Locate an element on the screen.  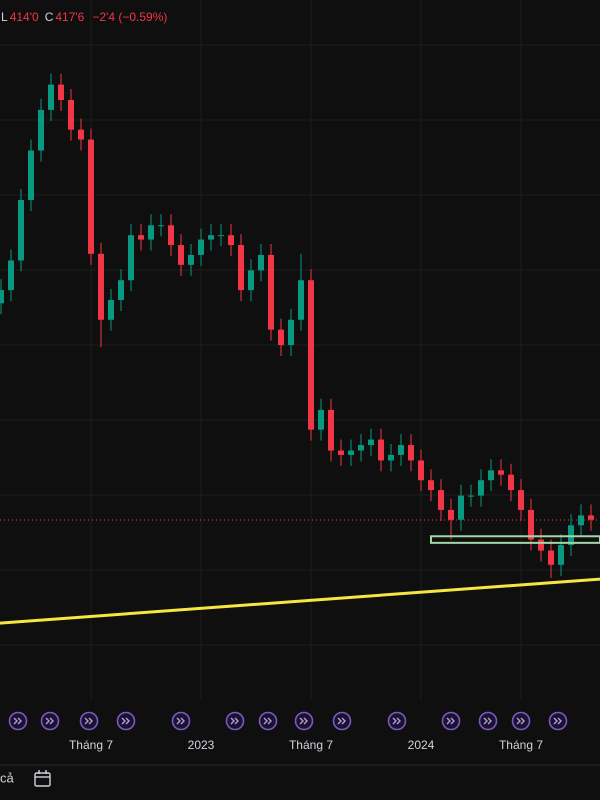
toolbar-label: cả is located at coordinates (7, 777).